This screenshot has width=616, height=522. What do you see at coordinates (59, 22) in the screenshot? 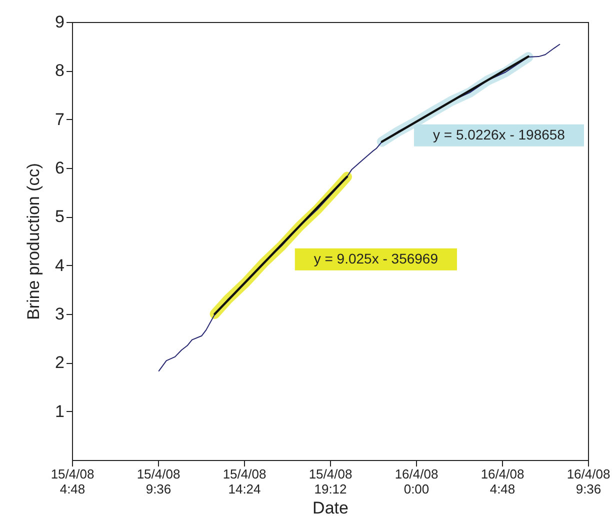
I see `y-tick-label: 9` at bounding box center [59, 22].